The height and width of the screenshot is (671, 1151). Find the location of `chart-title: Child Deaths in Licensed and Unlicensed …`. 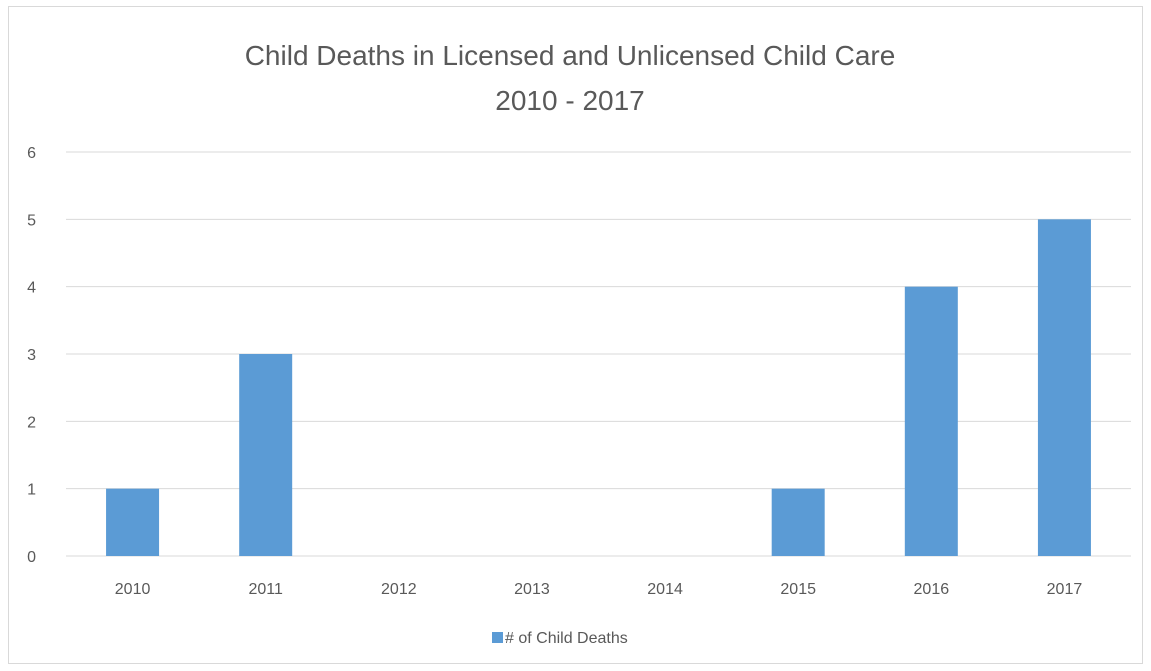

chart-title: Child Deaths in Licensed and Unlicensed … is located at coordinates (570, 55).